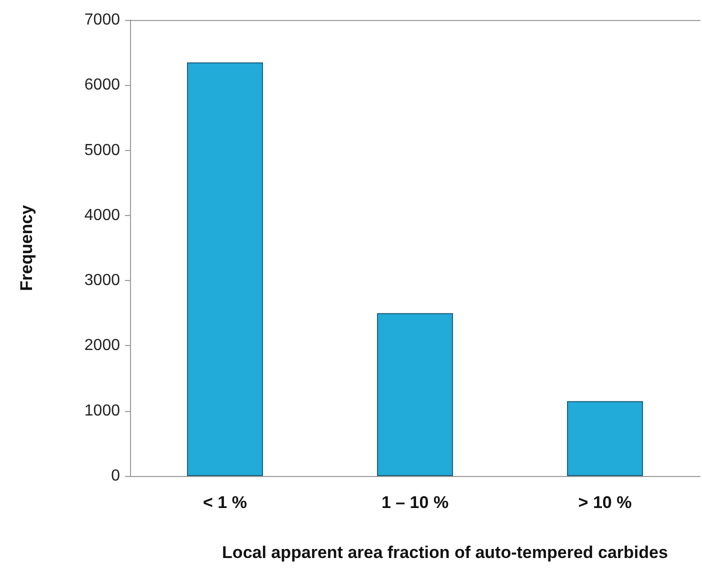  What do you see at coordinates (225, 502) in the screenshot?
I see `x-tick-label: < 1 %` at bounding box center [225, 502].